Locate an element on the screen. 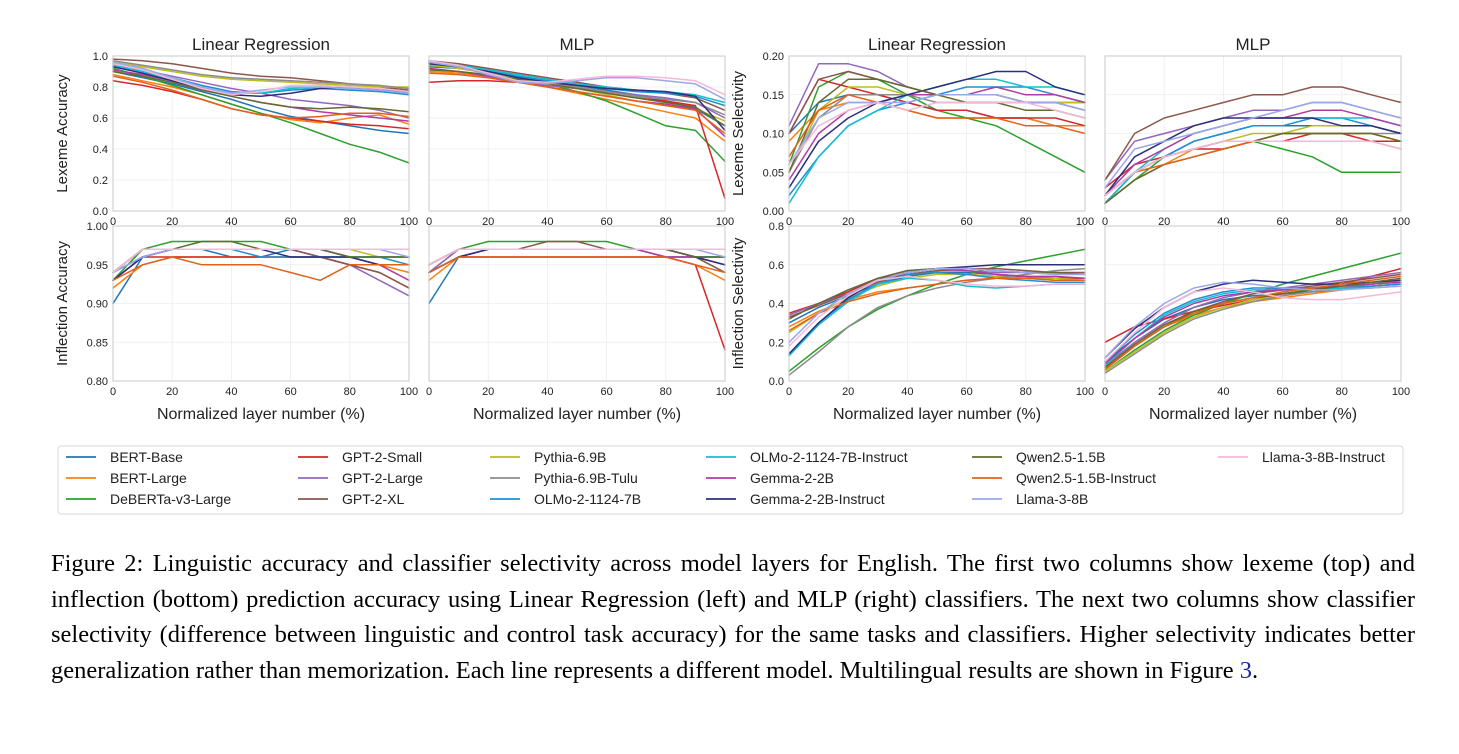 The image size is (1459, 754). y-tick-label: 0.90 is located at coordinates (97, 305).